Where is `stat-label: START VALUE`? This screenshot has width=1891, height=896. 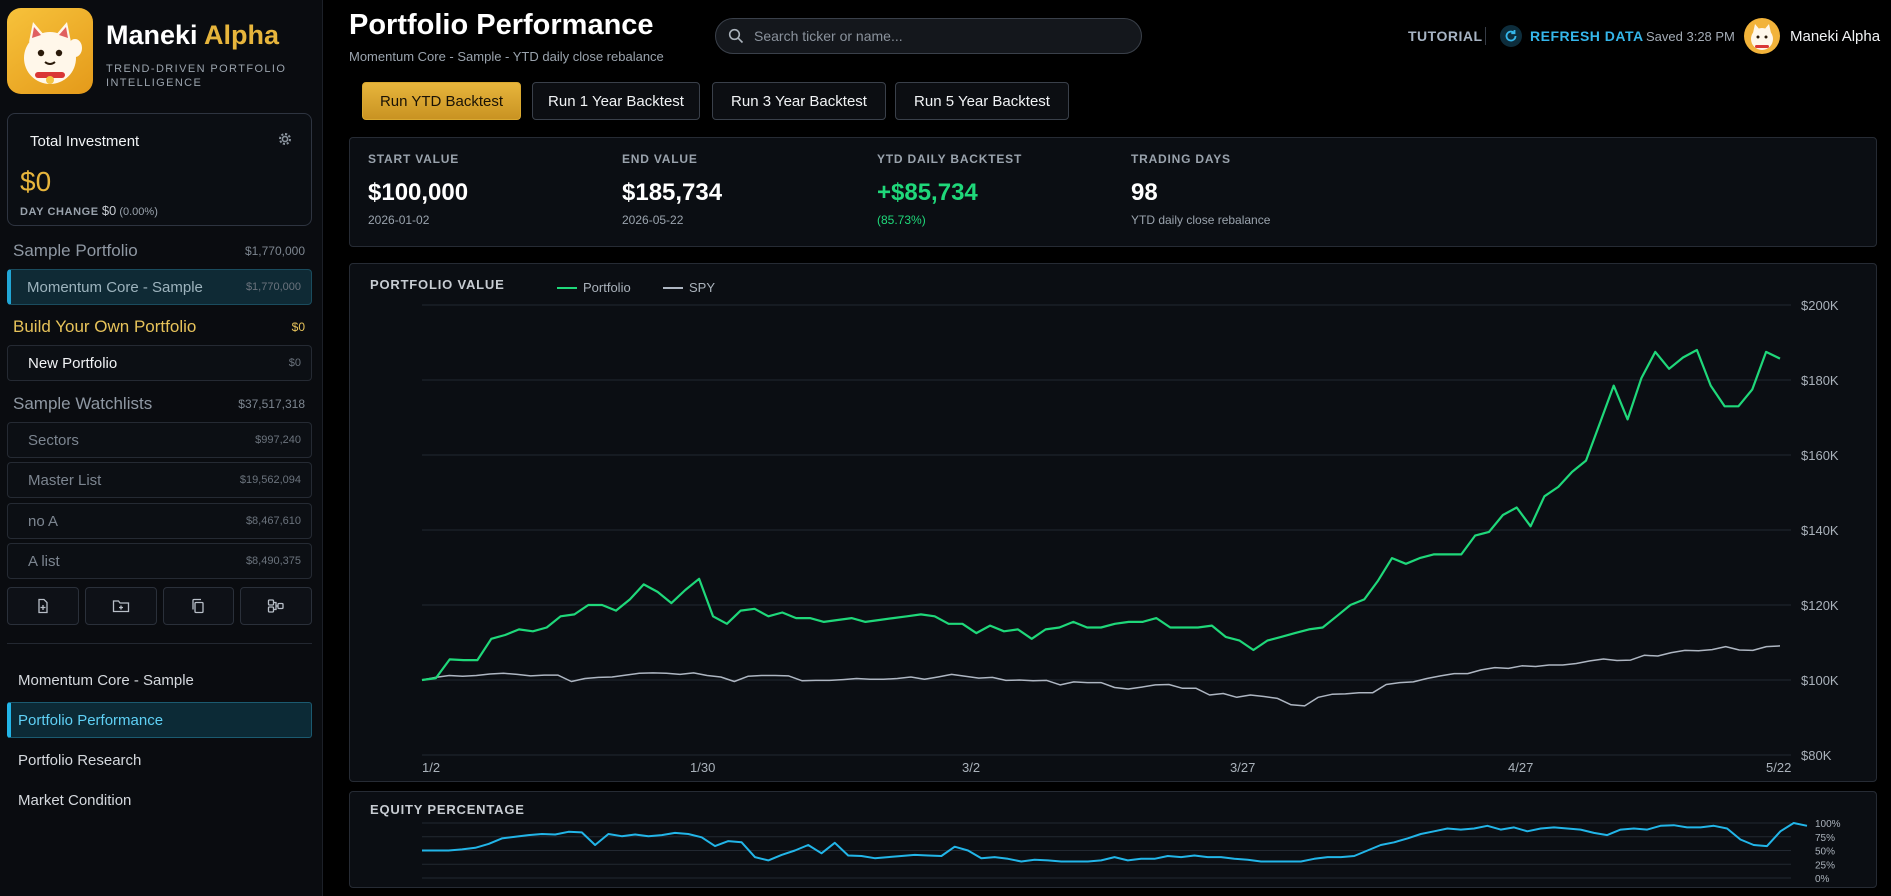
stat-label: START VALUE is located at coordinates (414, 159).